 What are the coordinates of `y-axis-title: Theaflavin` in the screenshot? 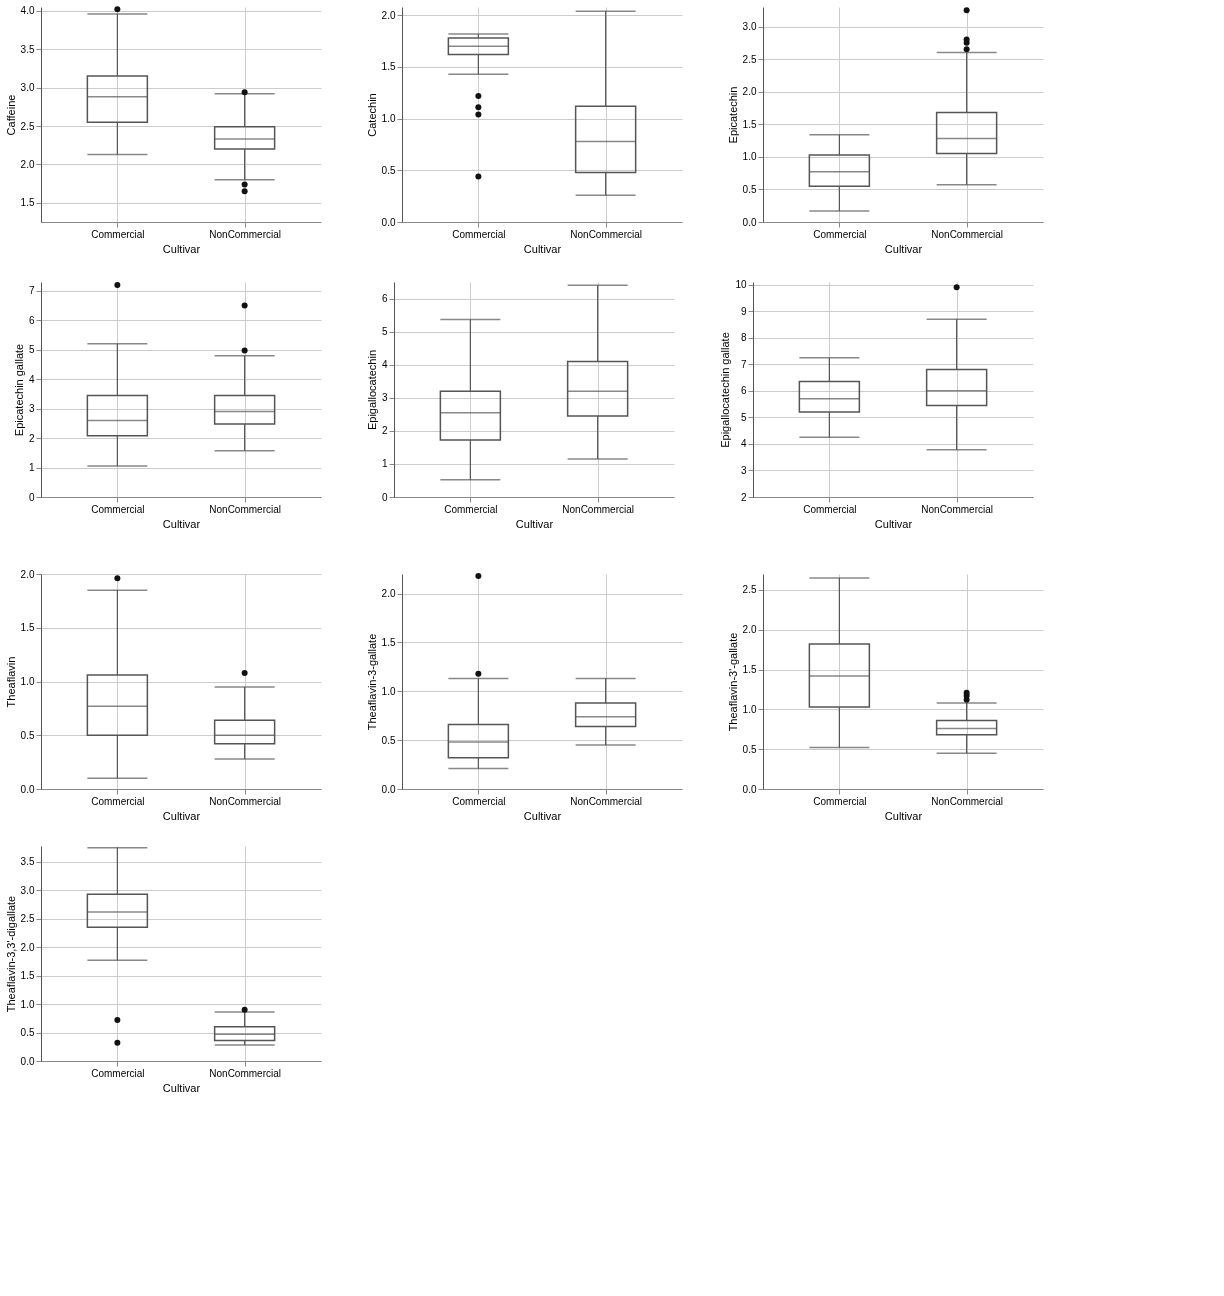 It's located at (10, 682).